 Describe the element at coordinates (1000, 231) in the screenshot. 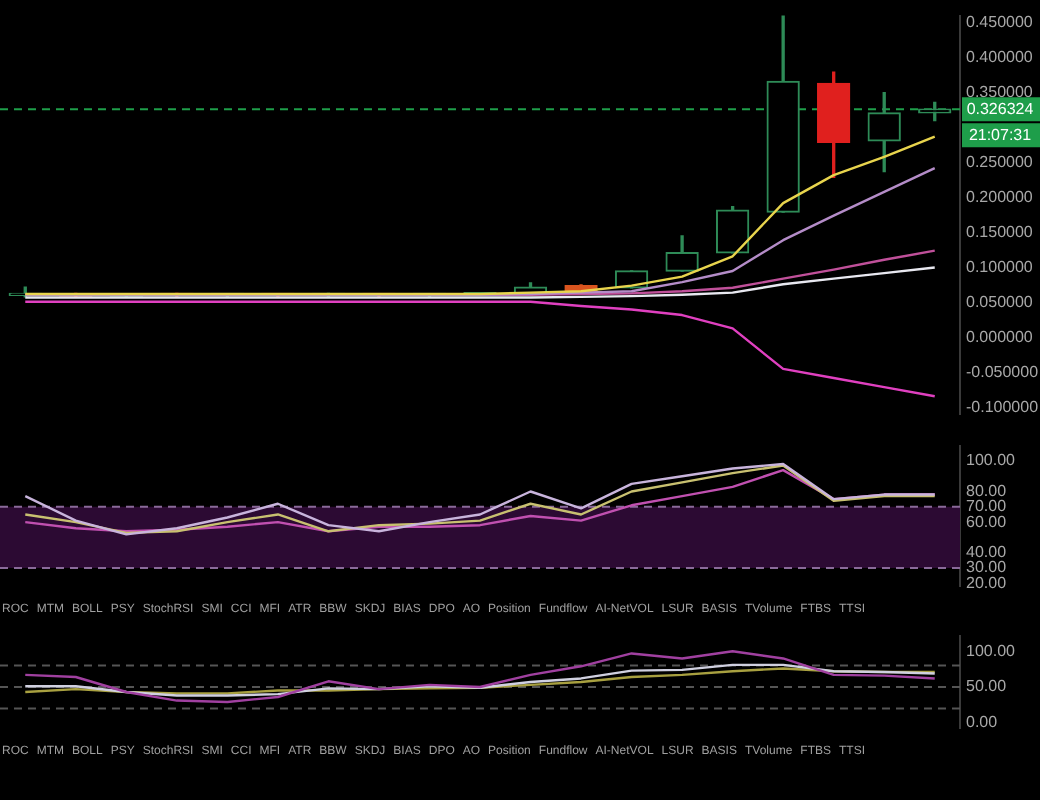

I see `y-tick-label: 0.150000` at that location.